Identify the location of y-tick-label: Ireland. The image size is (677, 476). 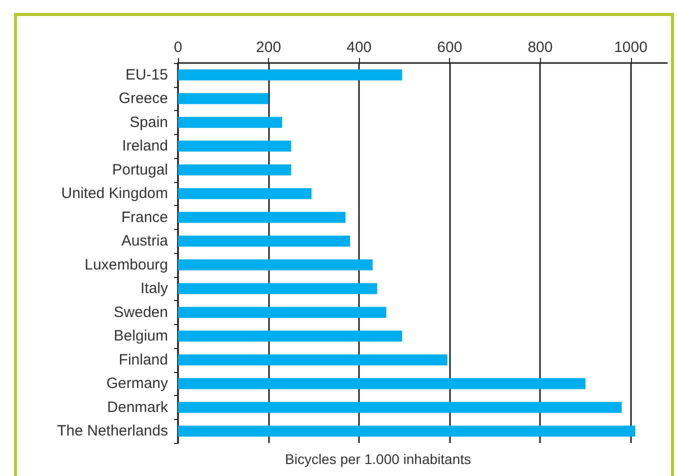
(145, 146).